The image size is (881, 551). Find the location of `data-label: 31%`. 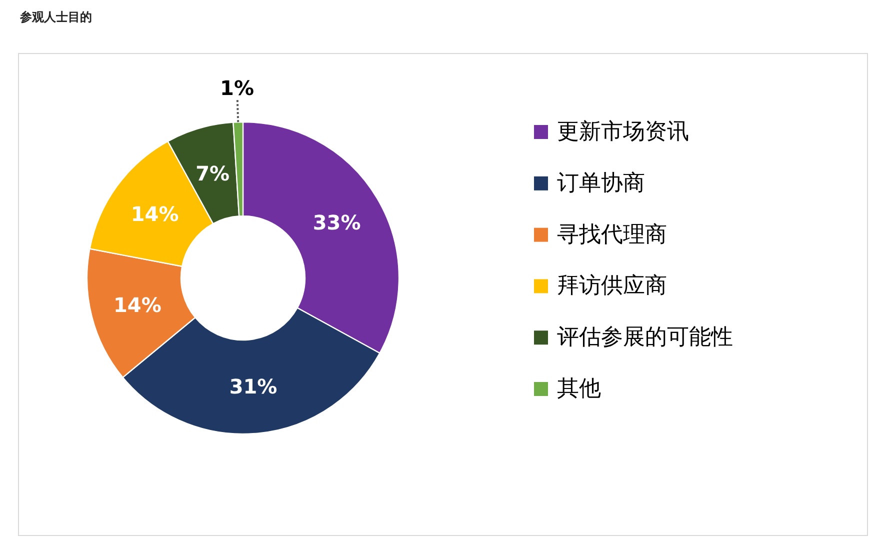

data-label: 31% is located at coordinates (253, 386).